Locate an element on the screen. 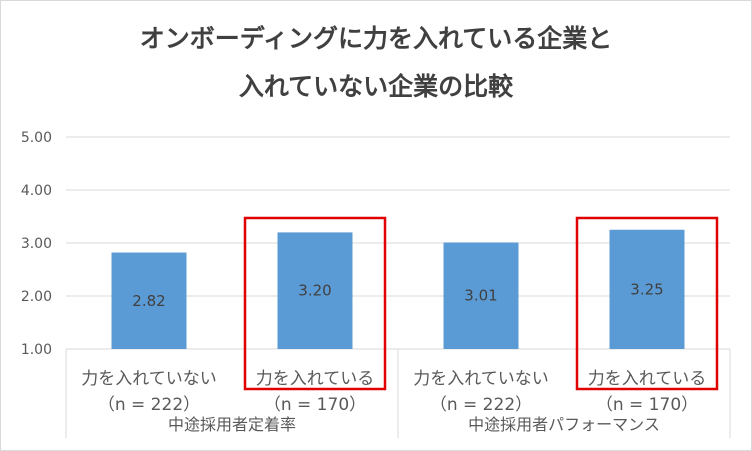 This screenshot has height=451, width=752. data-label: 3.20 is located at coordinates (314, 291).